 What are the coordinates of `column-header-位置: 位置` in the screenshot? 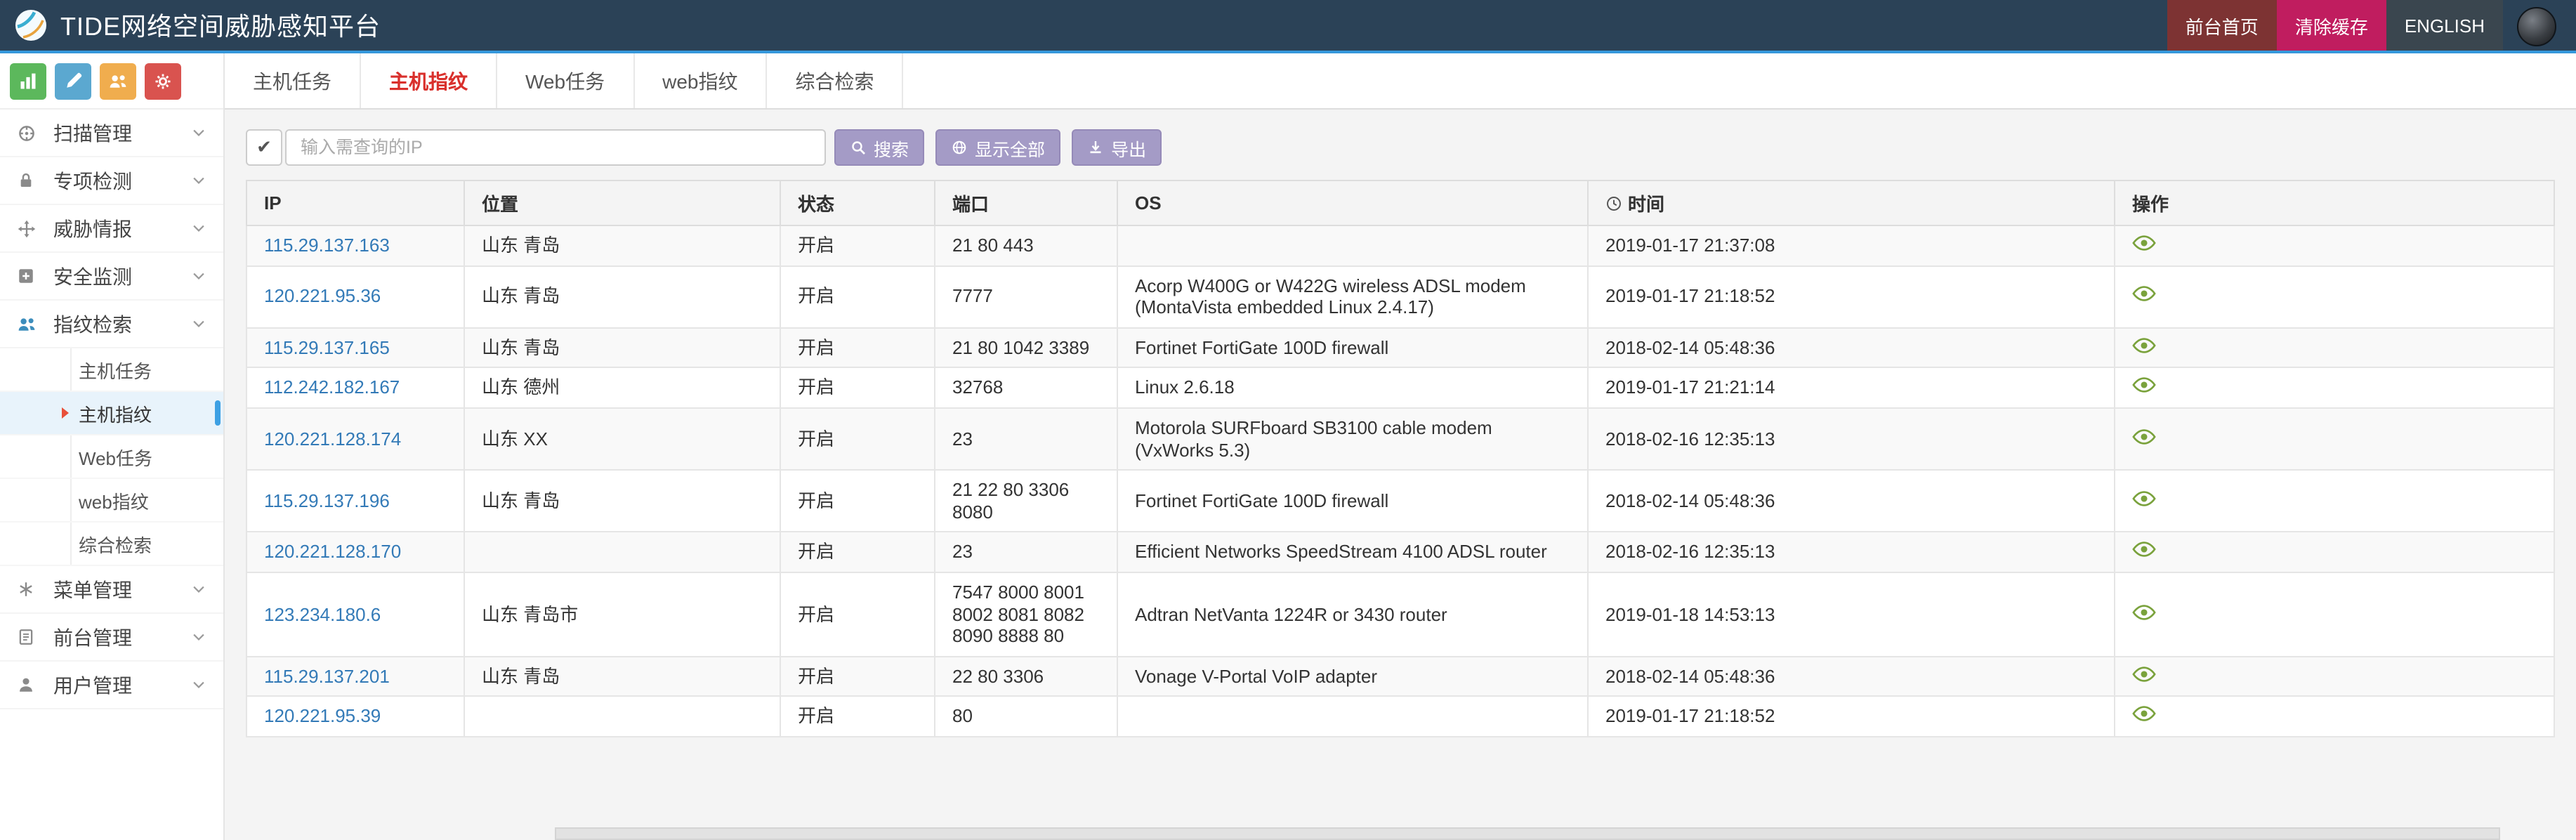 It's located at (622, 203).